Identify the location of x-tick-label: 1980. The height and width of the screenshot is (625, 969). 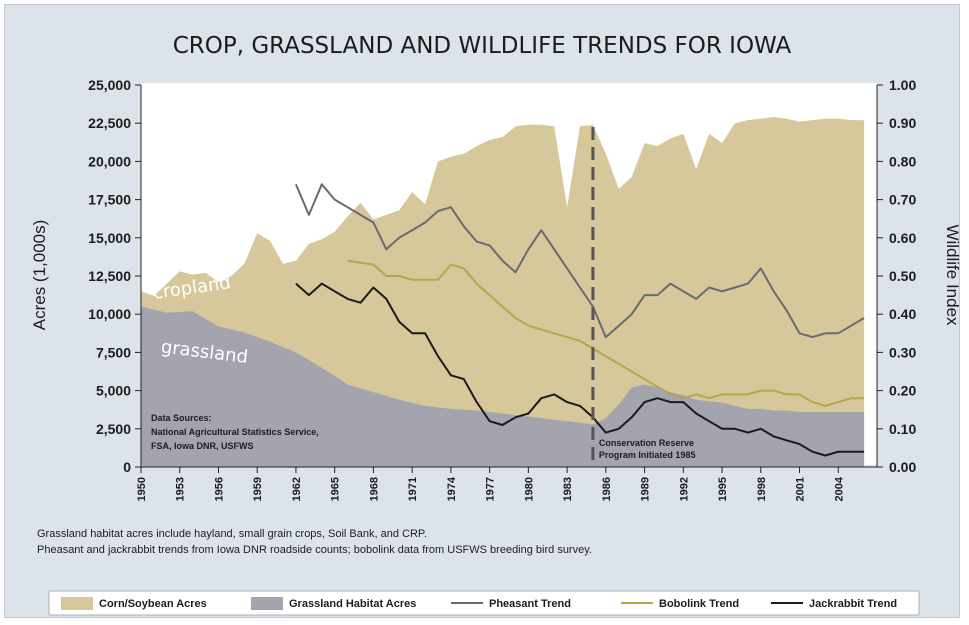
(529, 489).